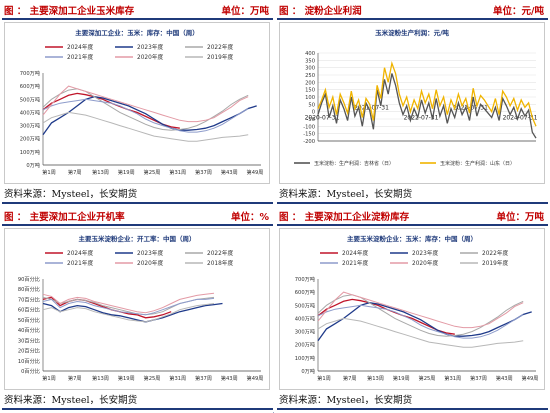 The width and height of the screenshot is (550, 413). I want to click on x-tick-label: 第13周, so click(100, 172).